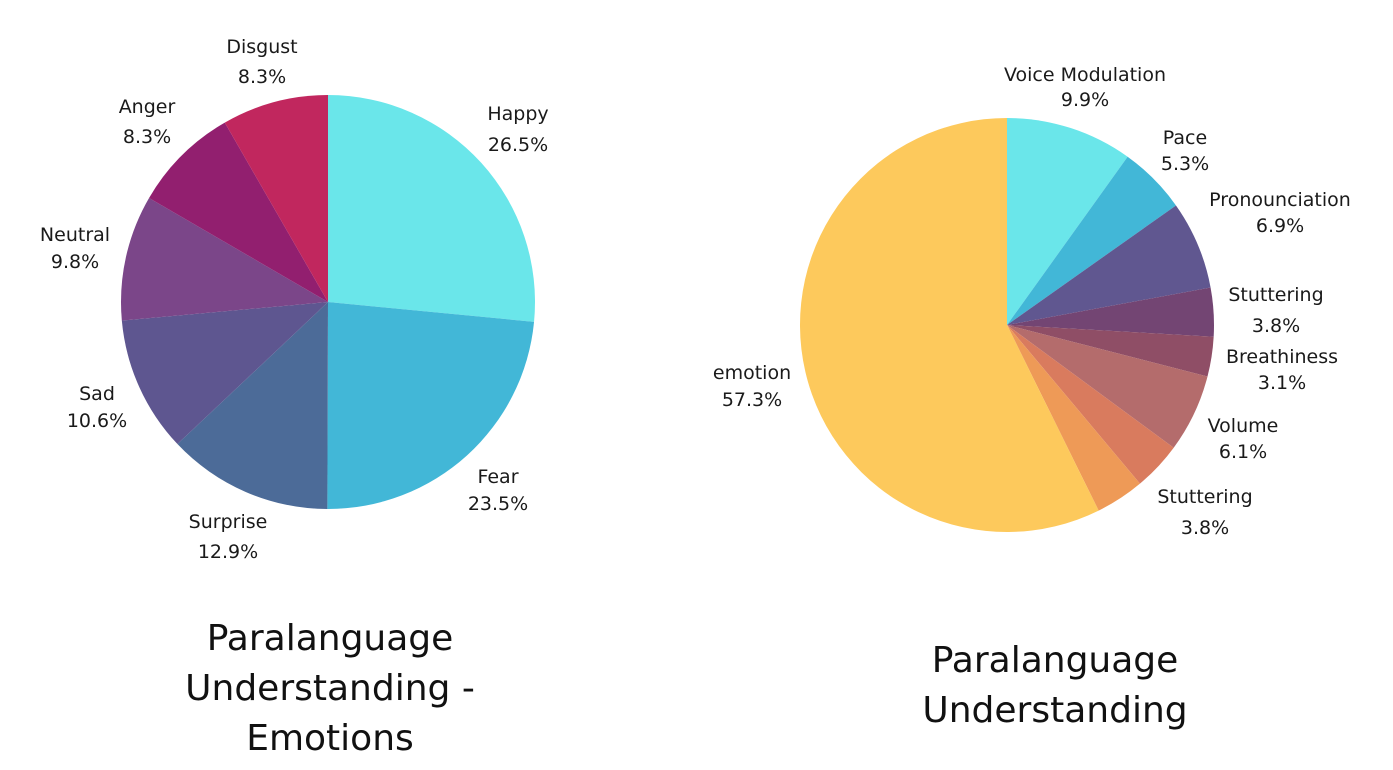 This screenshot has height=770, width=1393. I want to click on slice-value-label: 57.3%, so click(752, 400).